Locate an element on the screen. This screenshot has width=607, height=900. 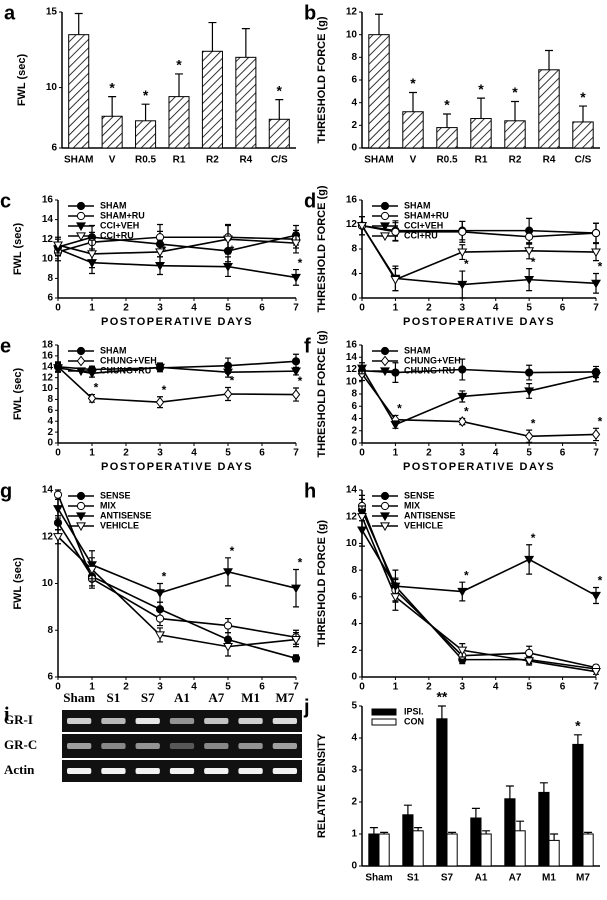
x-tick-label: R4 is located at coordinates (549, 160).